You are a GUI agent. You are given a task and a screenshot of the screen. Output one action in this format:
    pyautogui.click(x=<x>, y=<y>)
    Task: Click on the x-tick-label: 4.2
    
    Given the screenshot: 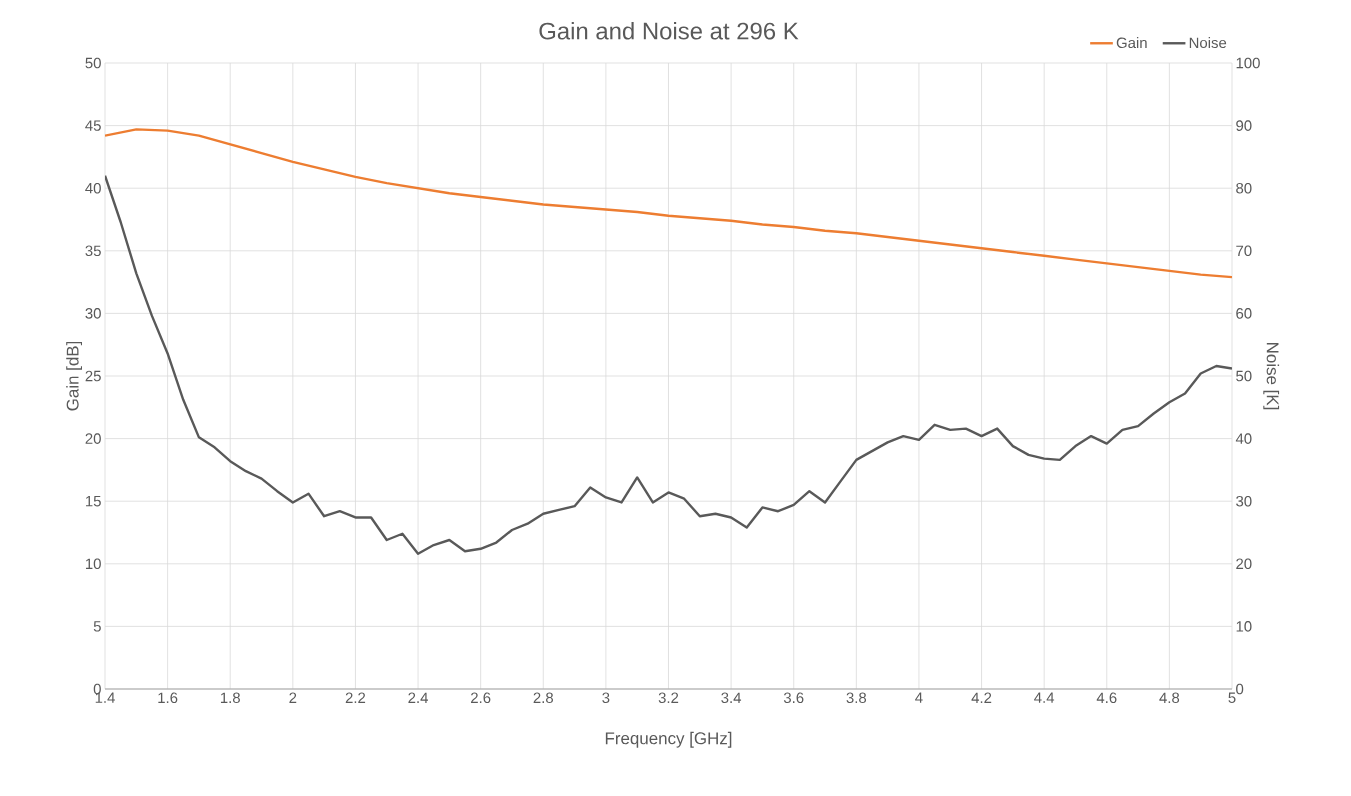 What is the action you would take?
    pyautogui.click(x=981, y=697)
    